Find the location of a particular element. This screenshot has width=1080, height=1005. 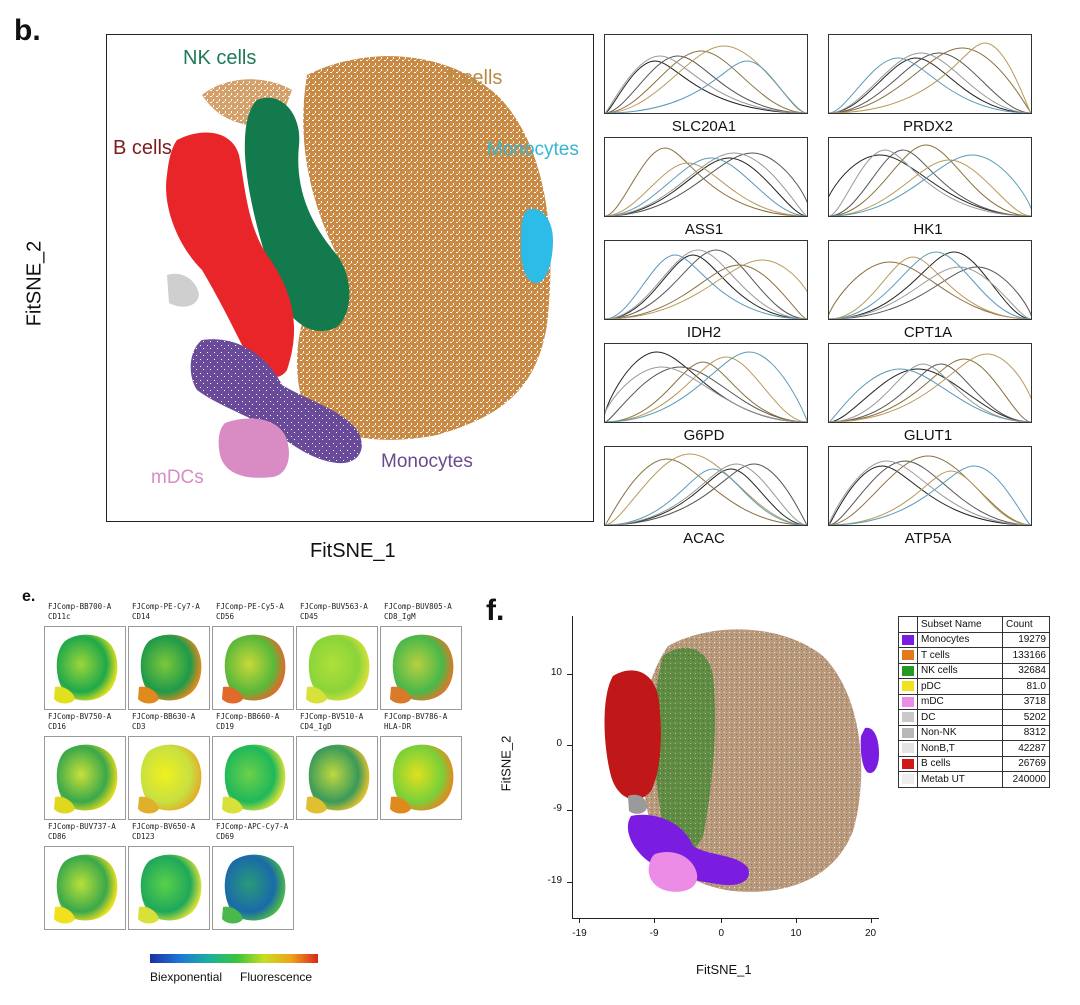

x-tick-label: 20 is located at coordinates (870, 933).